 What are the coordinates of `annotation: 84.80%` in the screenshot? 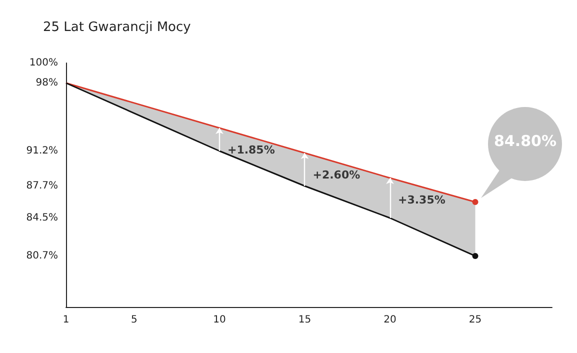 It's located at (525, 141).